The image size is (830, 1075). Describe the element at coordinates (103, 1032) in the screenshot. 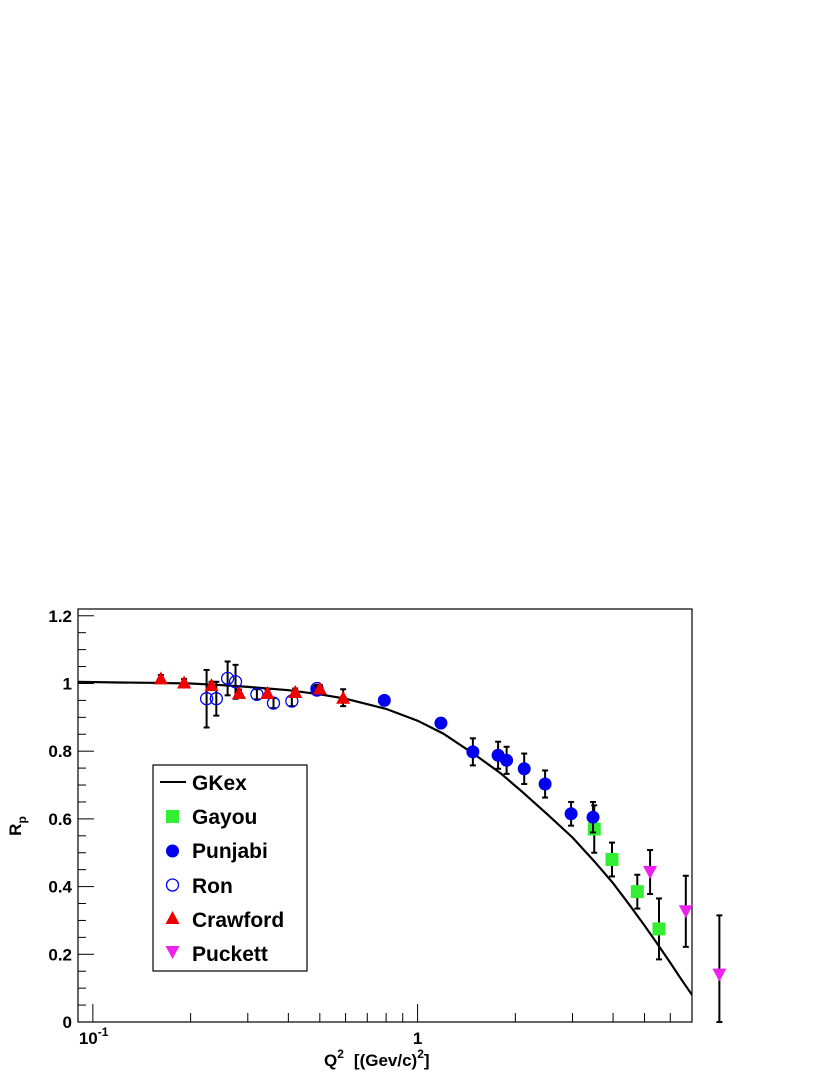

I see `x-tick-label-exp: -1` at that location.